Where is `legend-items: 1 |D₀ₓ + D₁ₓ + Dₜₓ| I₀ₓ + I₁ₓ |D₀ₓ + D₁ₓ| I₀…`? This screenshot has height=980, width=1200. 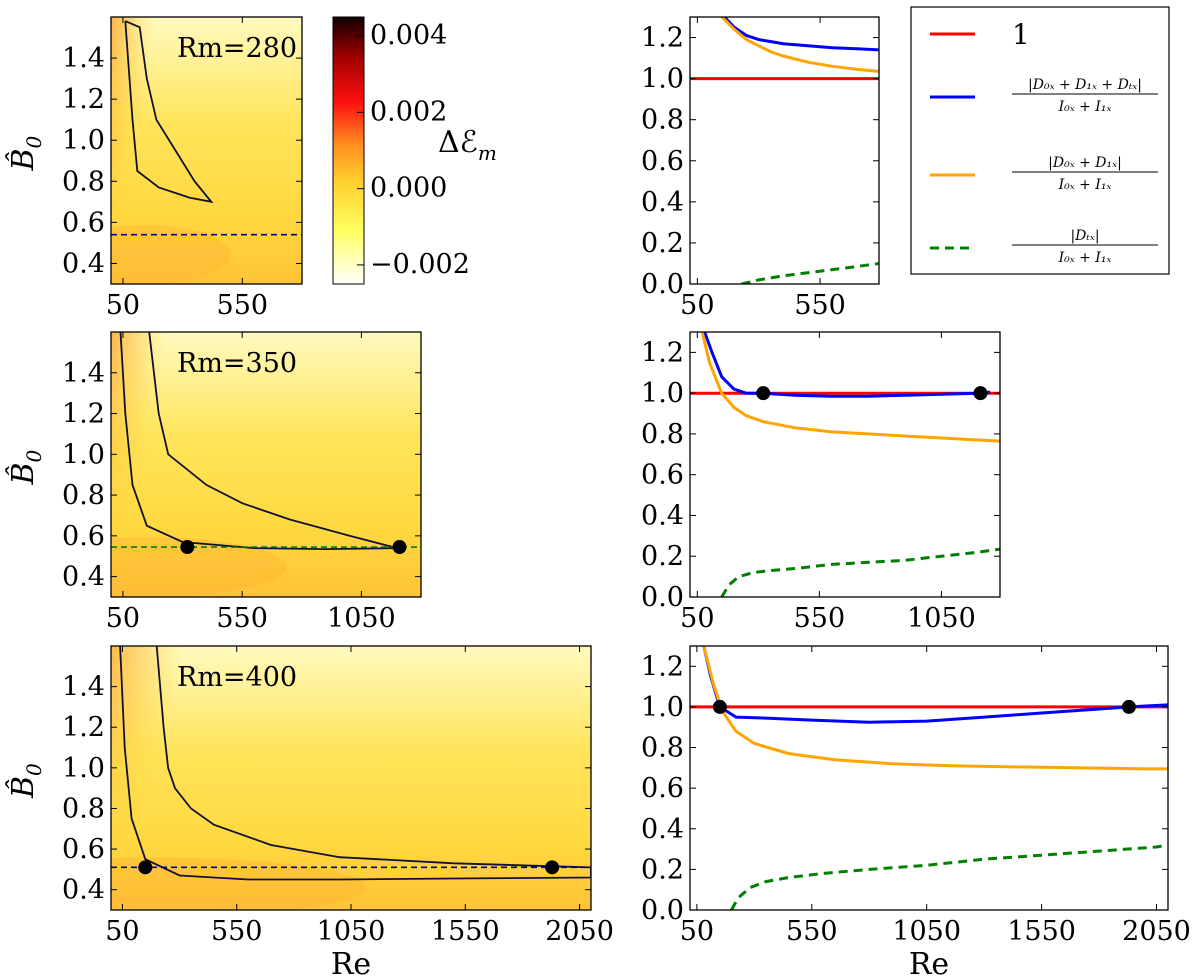
legend-items: 1 |D₀ₓ + D₁ₓ + Dₜₓ| I₀ₓ + I₁ₓ |D₀ₓ + D₁ₓ| I₀… is located at coordinates (1044, 142).